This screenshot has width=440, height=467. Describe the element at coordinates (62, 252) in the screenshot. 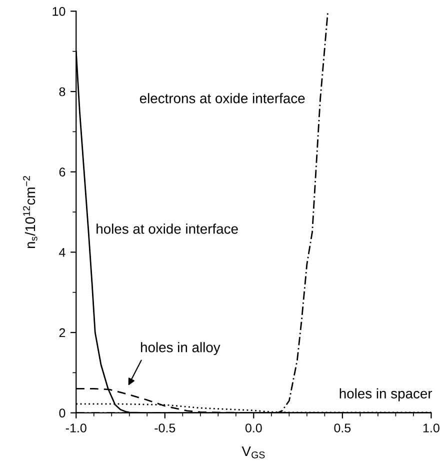

I see `y-tick-label: 4` at that location.